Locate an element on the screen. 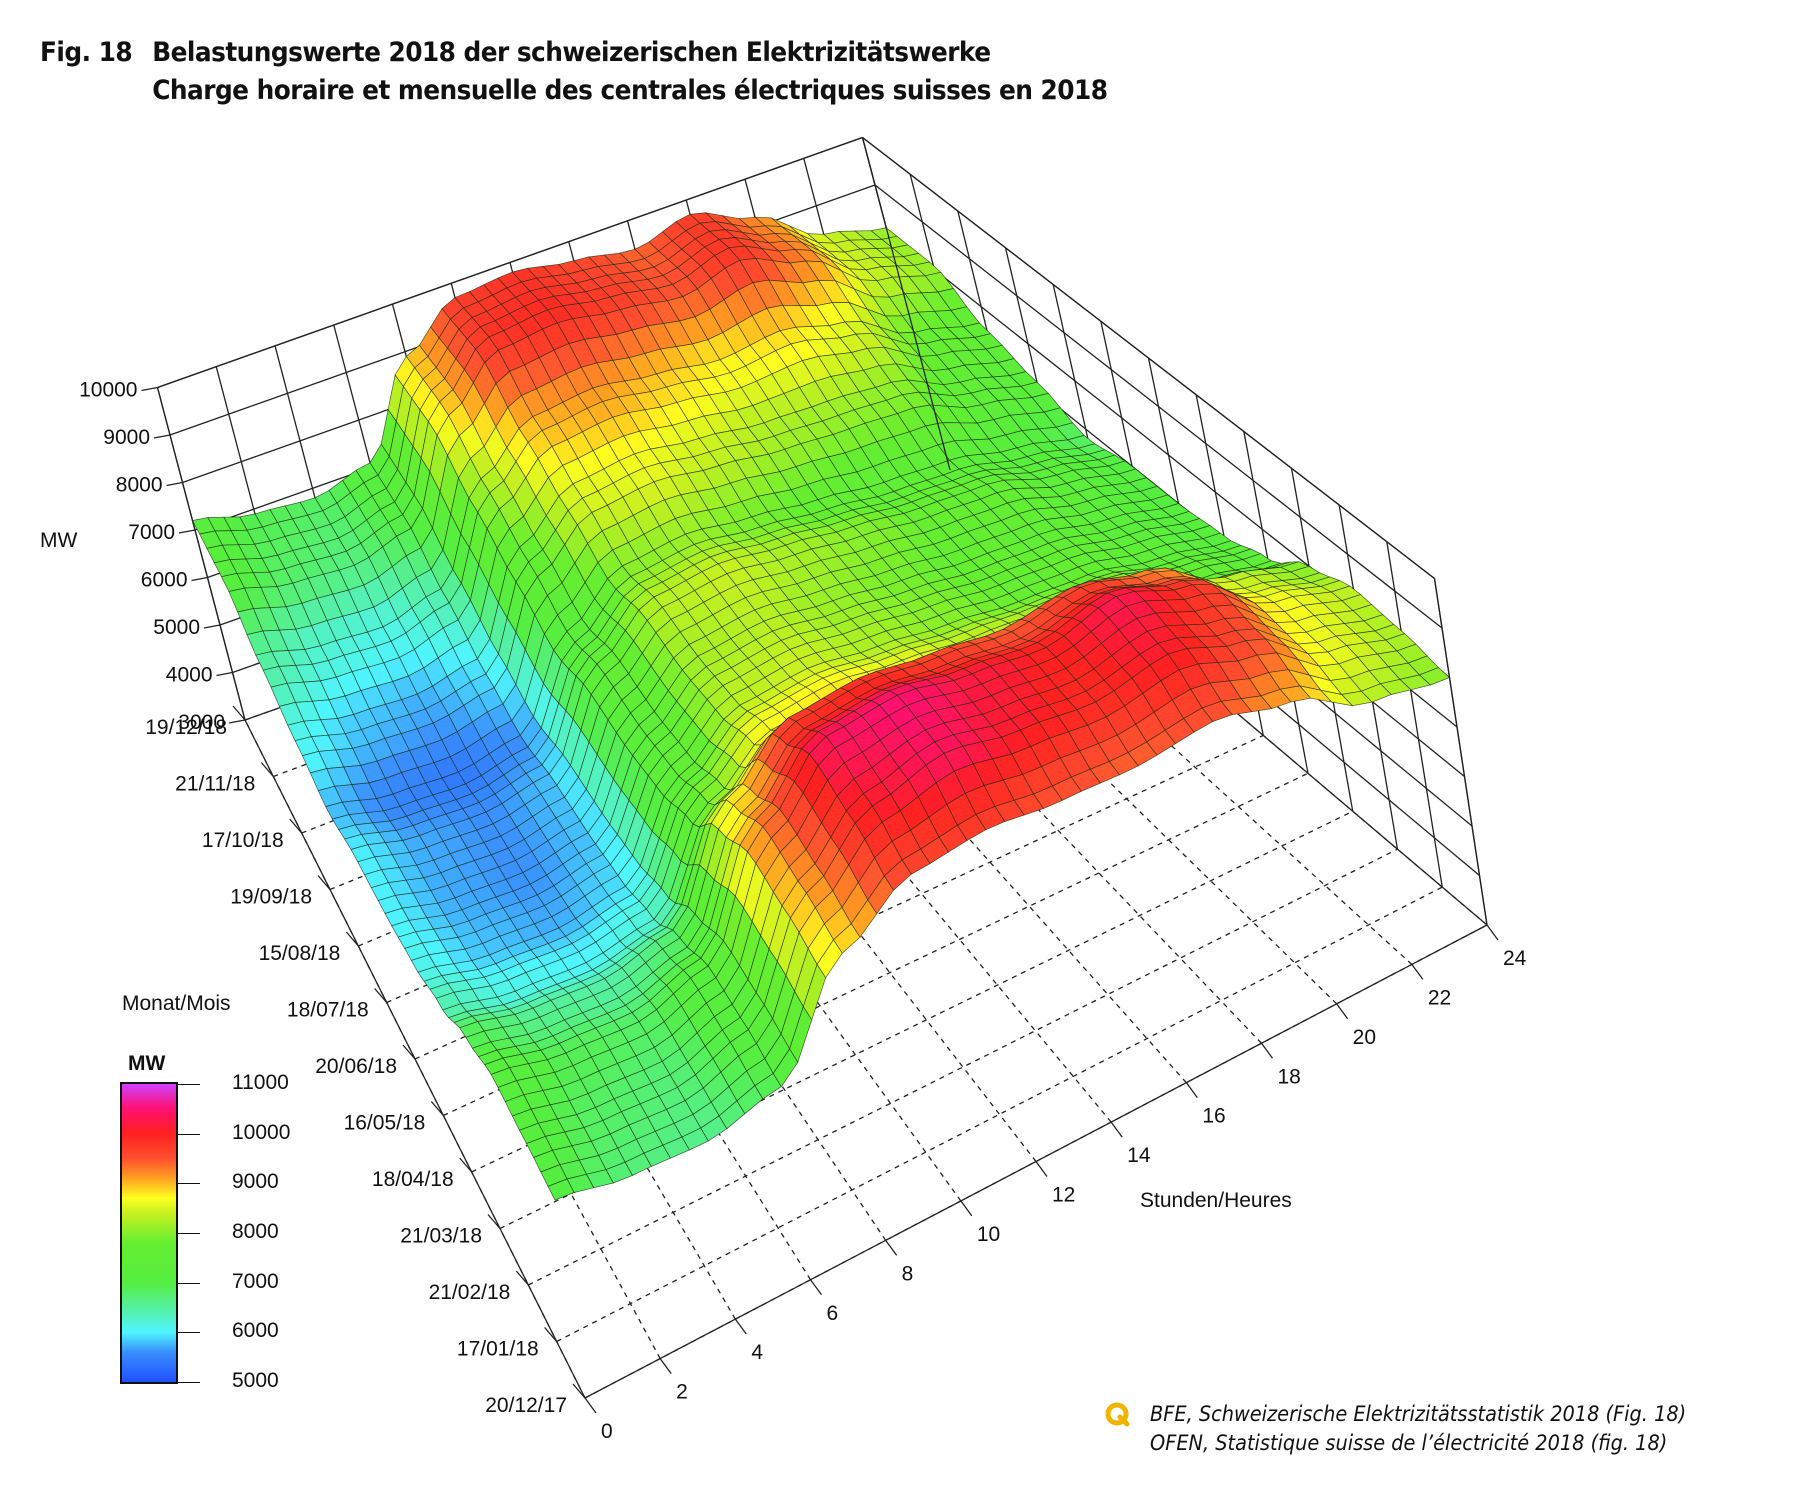  x-tick-label: 4 is located at coordinates (757, 1352).